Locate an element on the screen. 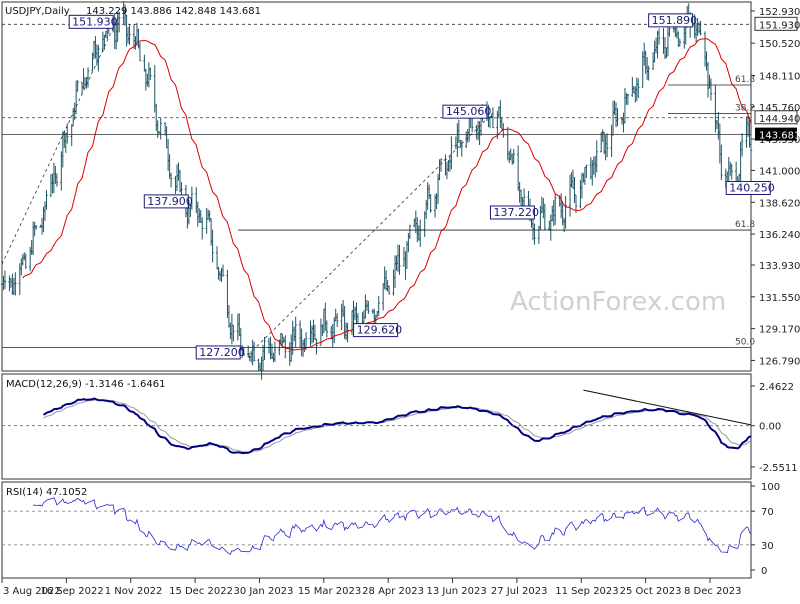 The image size is (800, 604). price-tick-label-7: 136.240 is located at coordinates (779, 235).